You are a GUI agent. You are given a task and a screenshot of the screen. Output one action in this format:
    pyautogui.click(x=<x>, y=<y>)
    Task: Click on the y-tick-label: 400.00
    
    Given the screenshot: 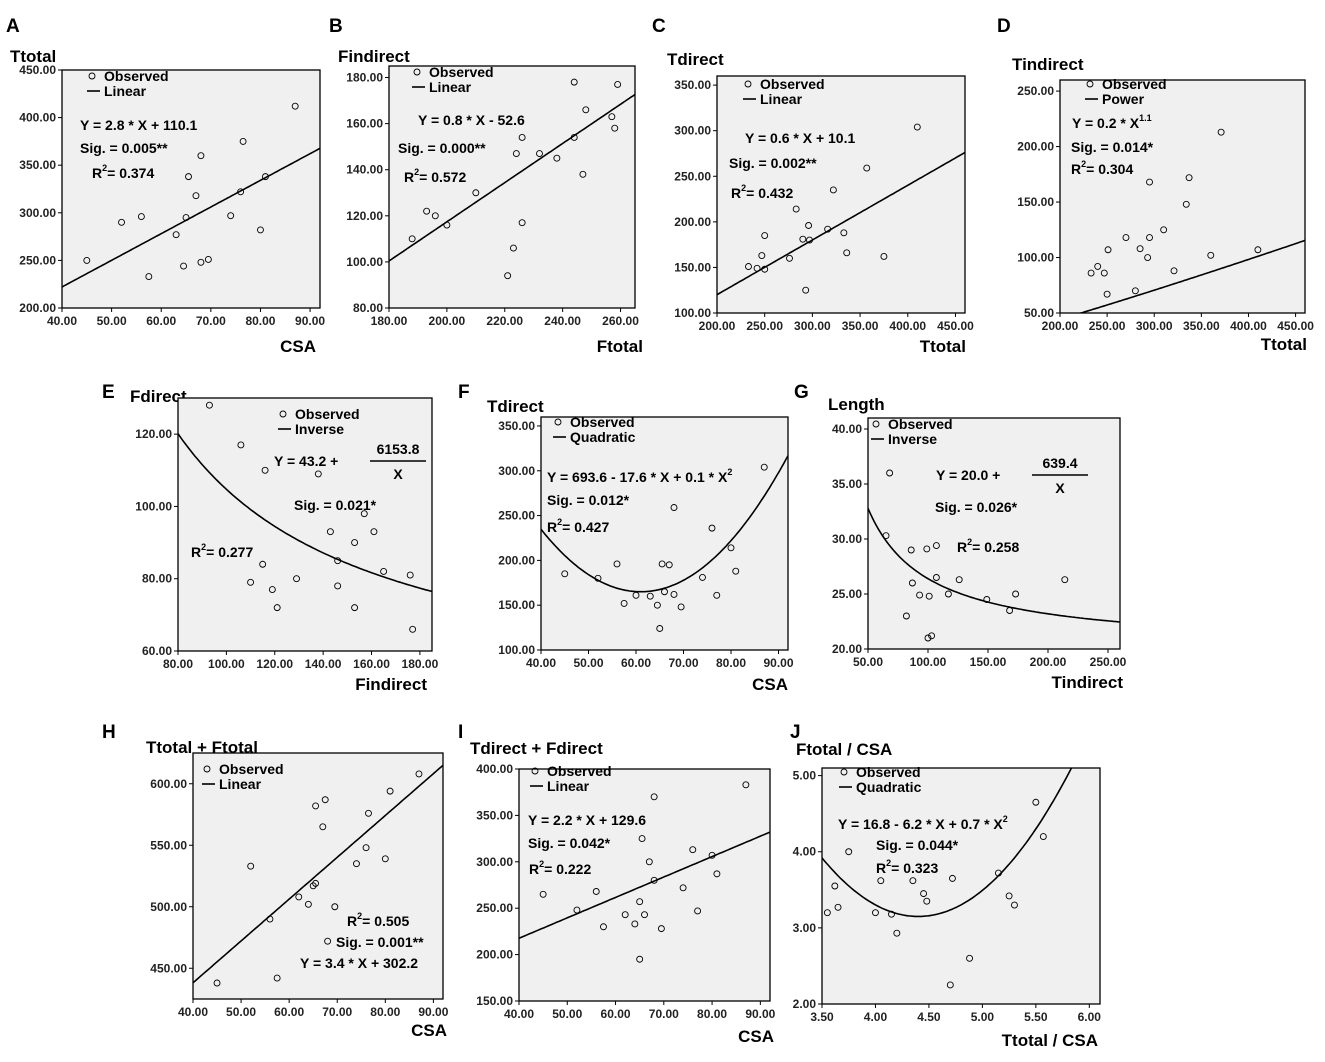 What is the action you would take?
    pyautogui.click(x=494, y=769)
    